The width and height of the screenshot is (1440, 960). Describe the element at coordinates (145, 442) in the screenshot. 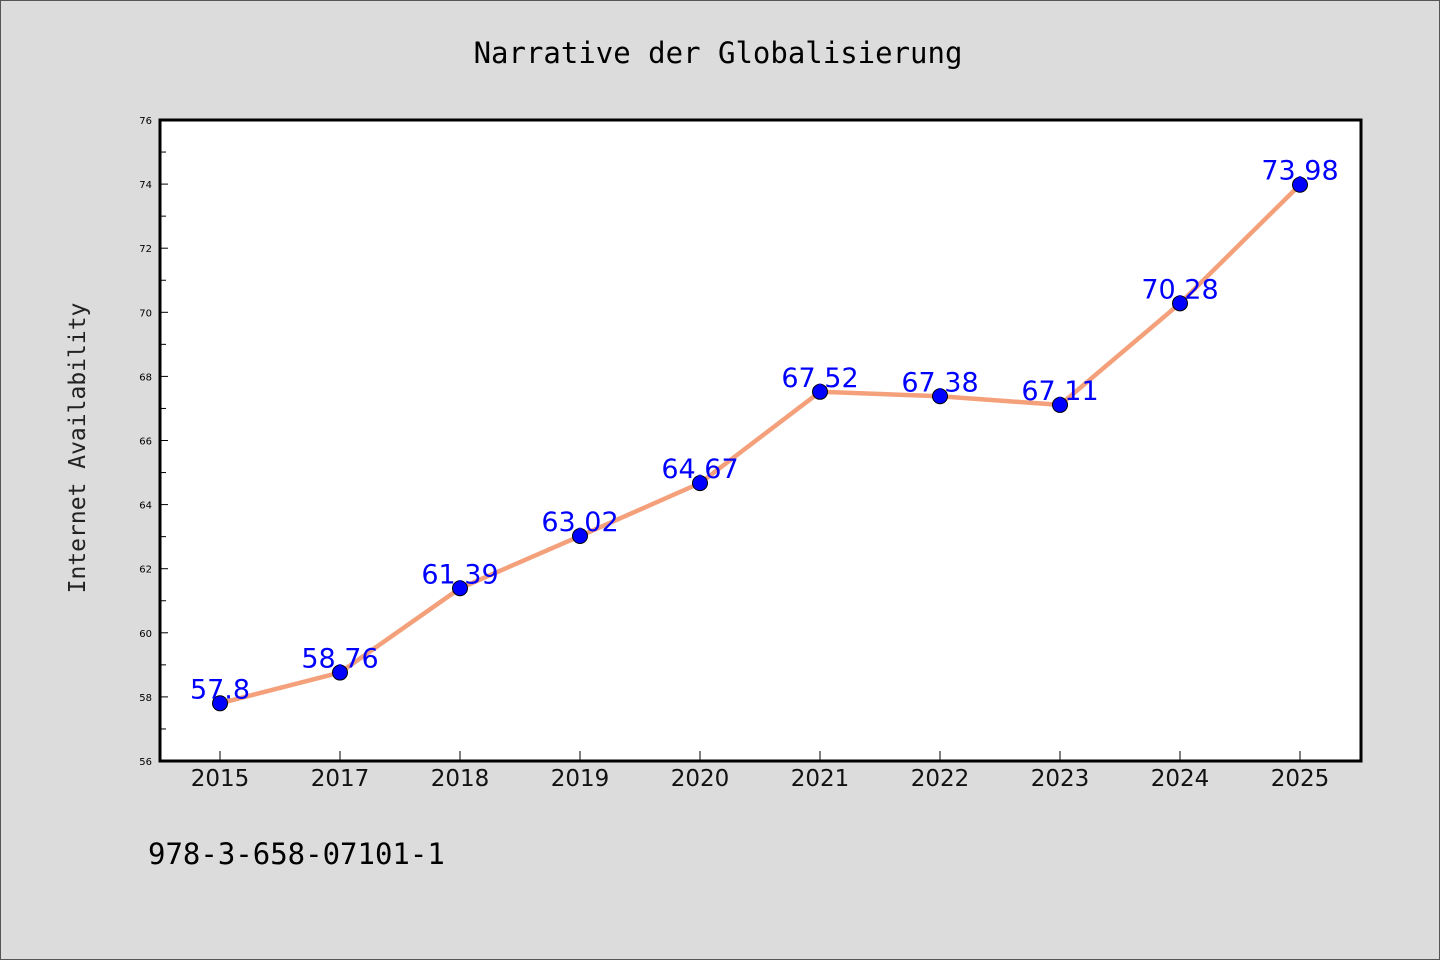

I see `y-tick-label: 66` at that location.